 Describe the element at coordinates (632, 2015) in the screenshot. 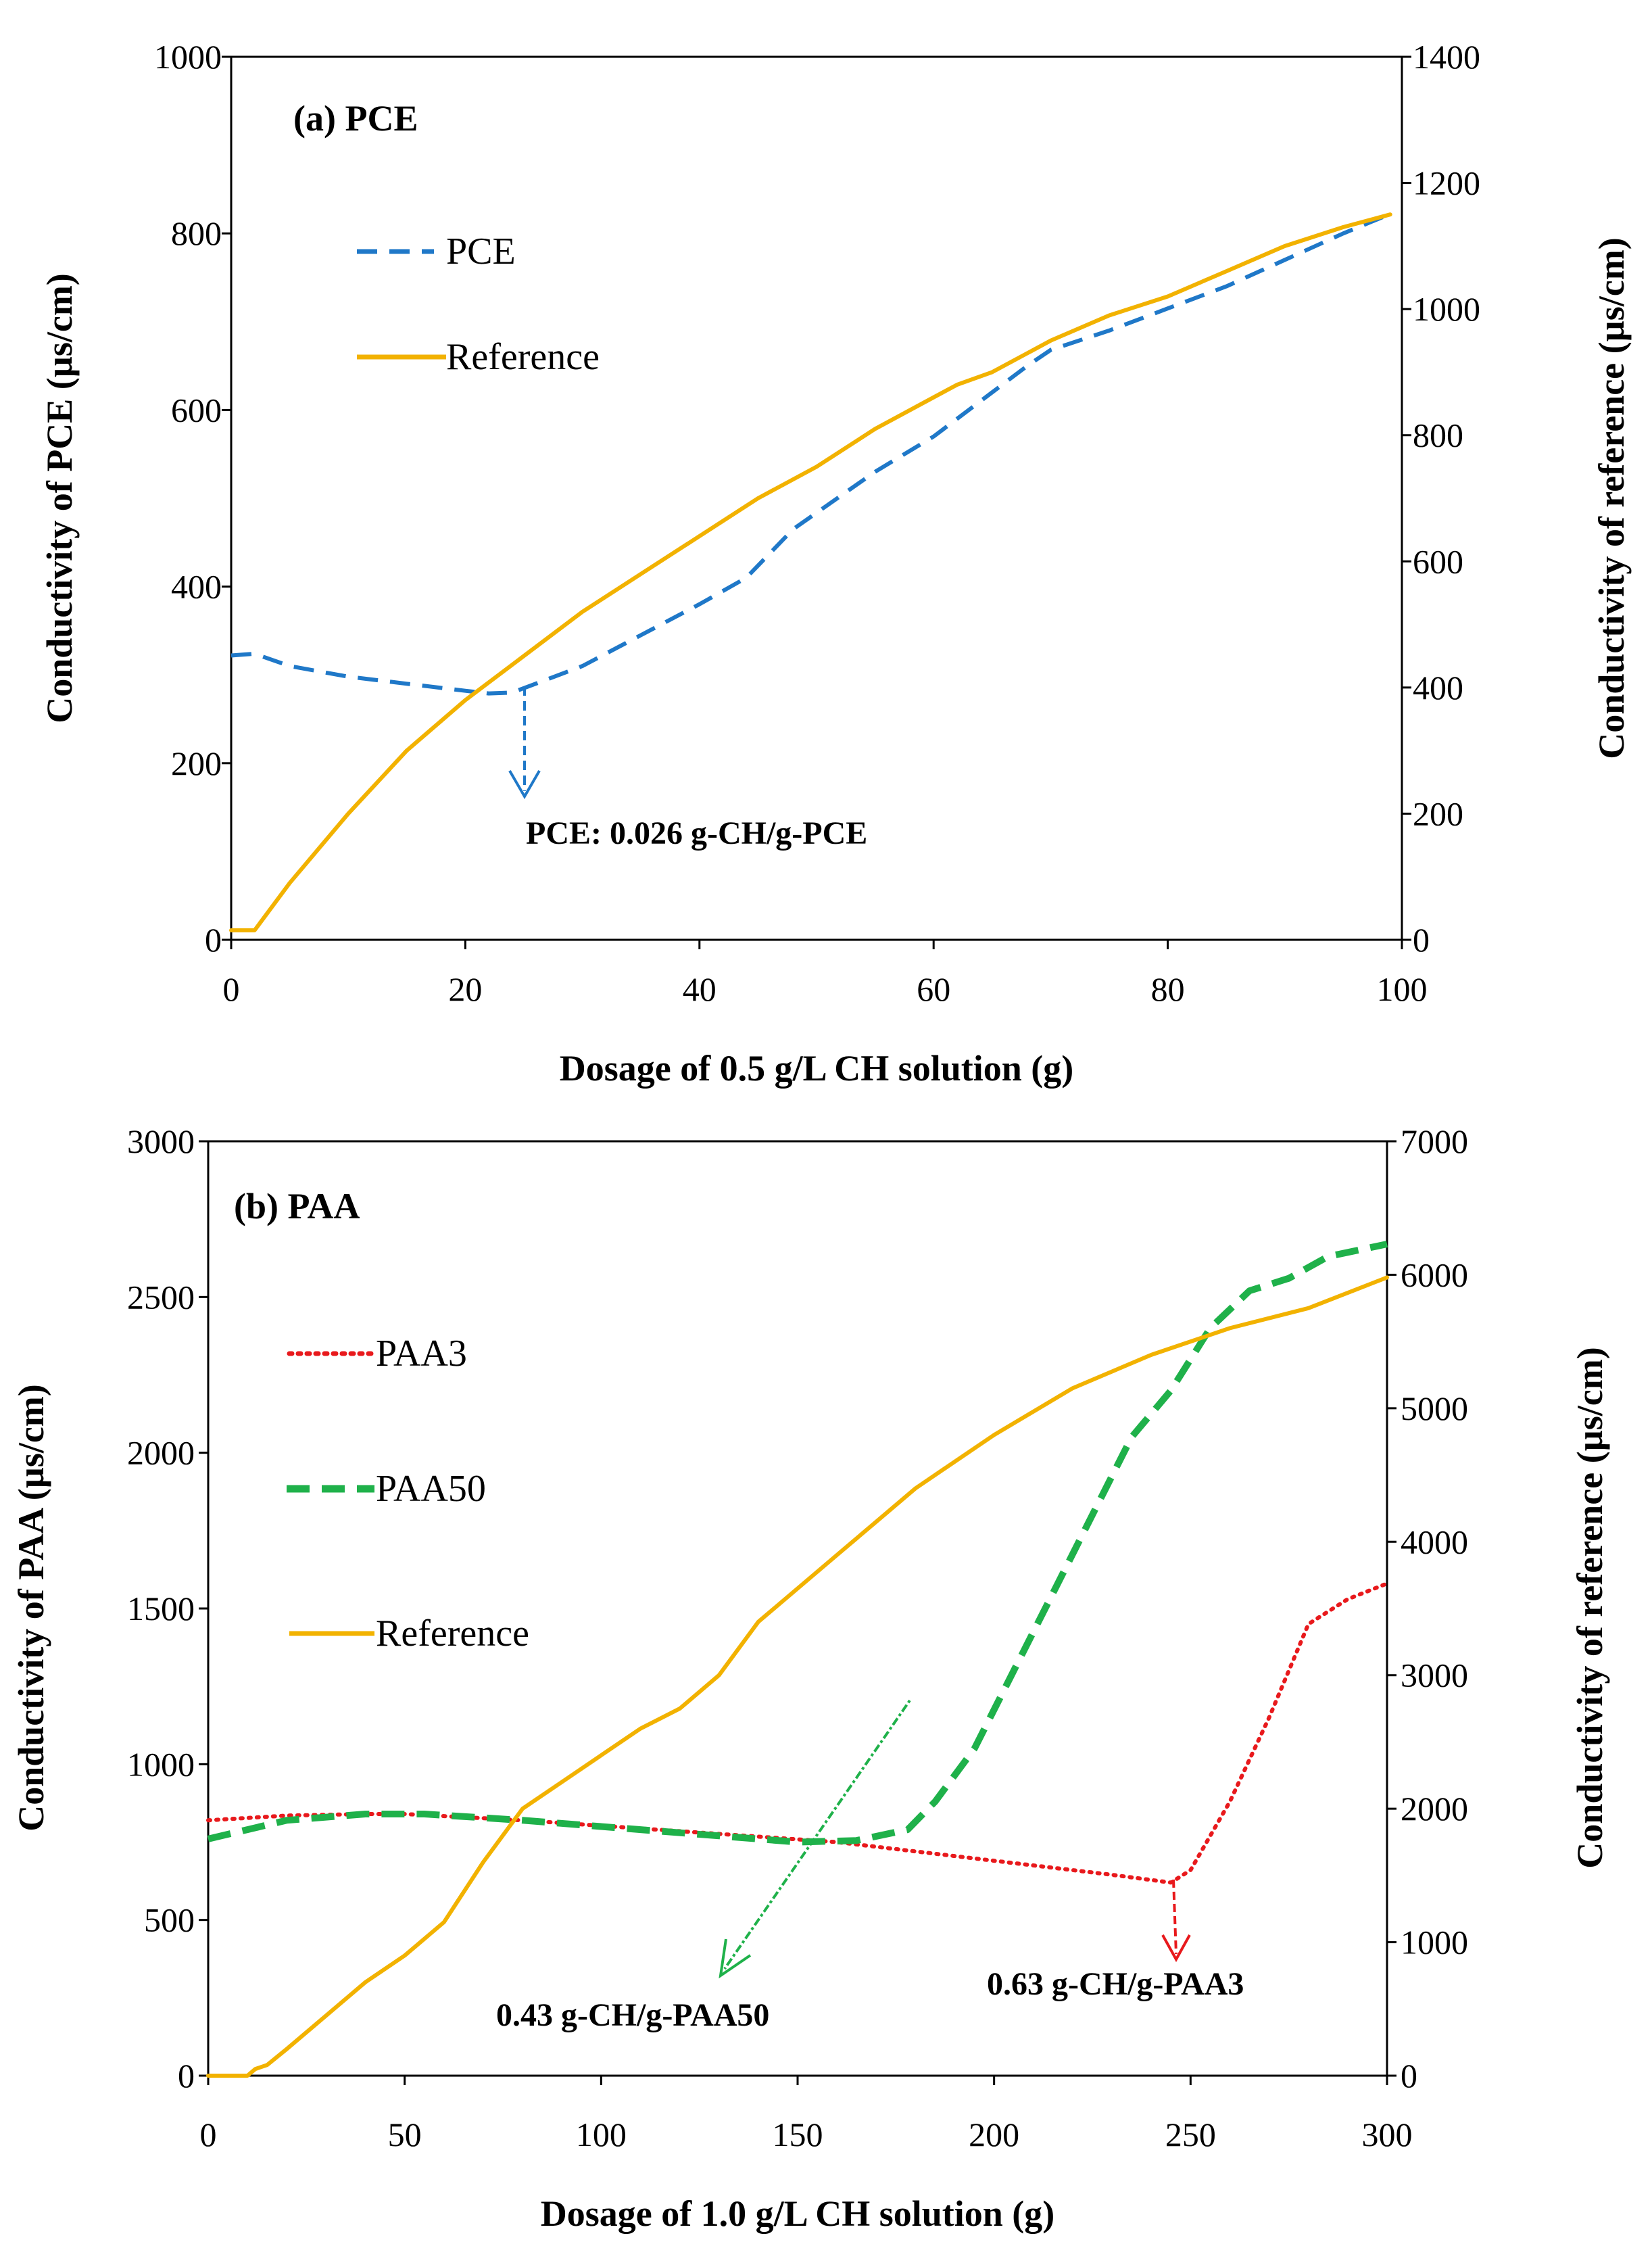

I see `annotation-paa50-dosage: 0.43 g-CH/g-PAA50` at that location.